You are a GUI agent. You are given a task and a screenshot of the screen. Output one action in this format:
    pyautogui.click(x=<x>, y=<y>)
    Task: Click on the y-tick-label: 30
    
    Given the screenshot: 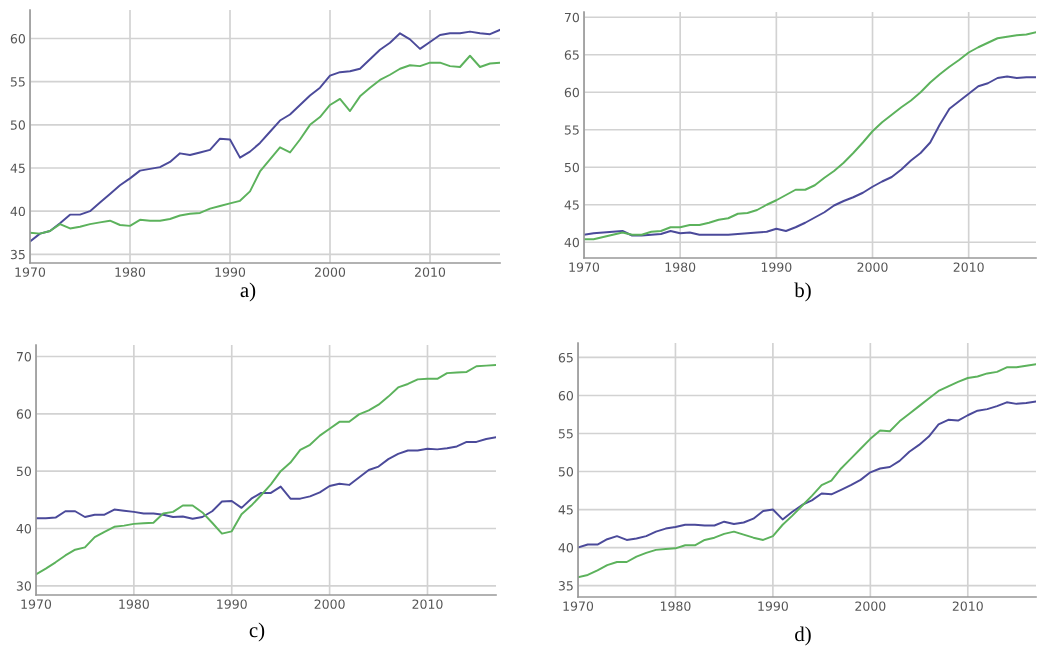 What is the action you would take?
    pyautogui.click(x=23, y=586)
    